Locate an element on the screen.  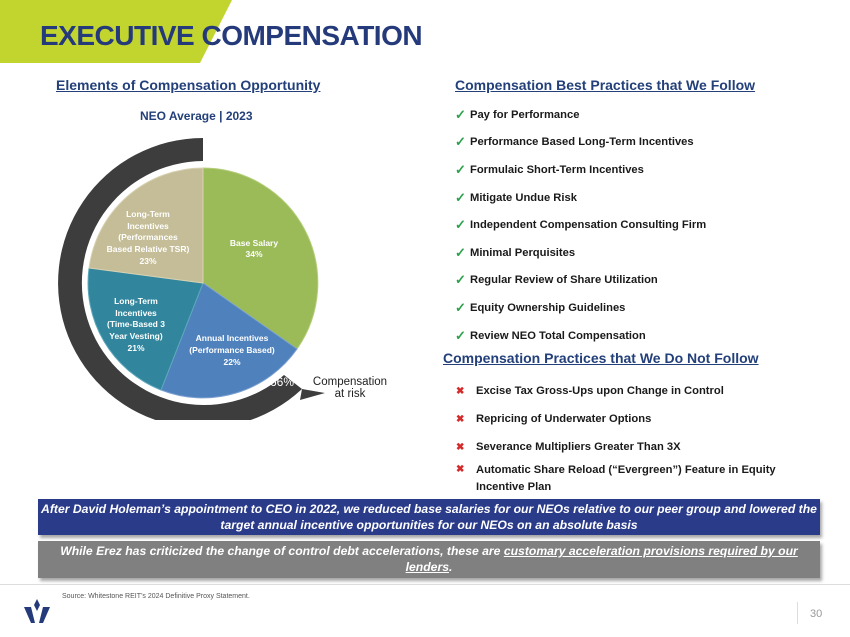
svg-text: (Performance Based) is located at coordinates (232, 350).